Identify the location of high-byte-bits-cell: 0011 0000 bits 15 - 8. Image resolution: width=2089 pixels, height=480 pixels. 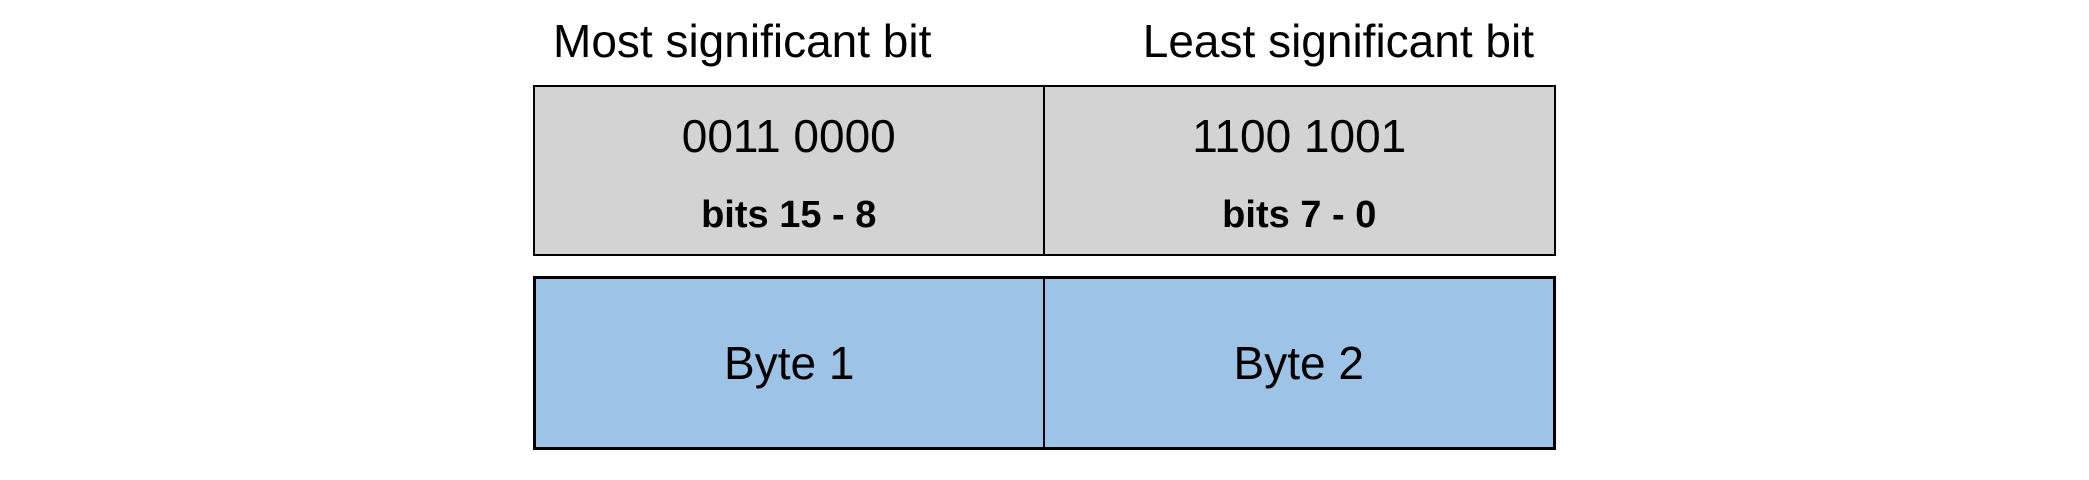
(790, 170).